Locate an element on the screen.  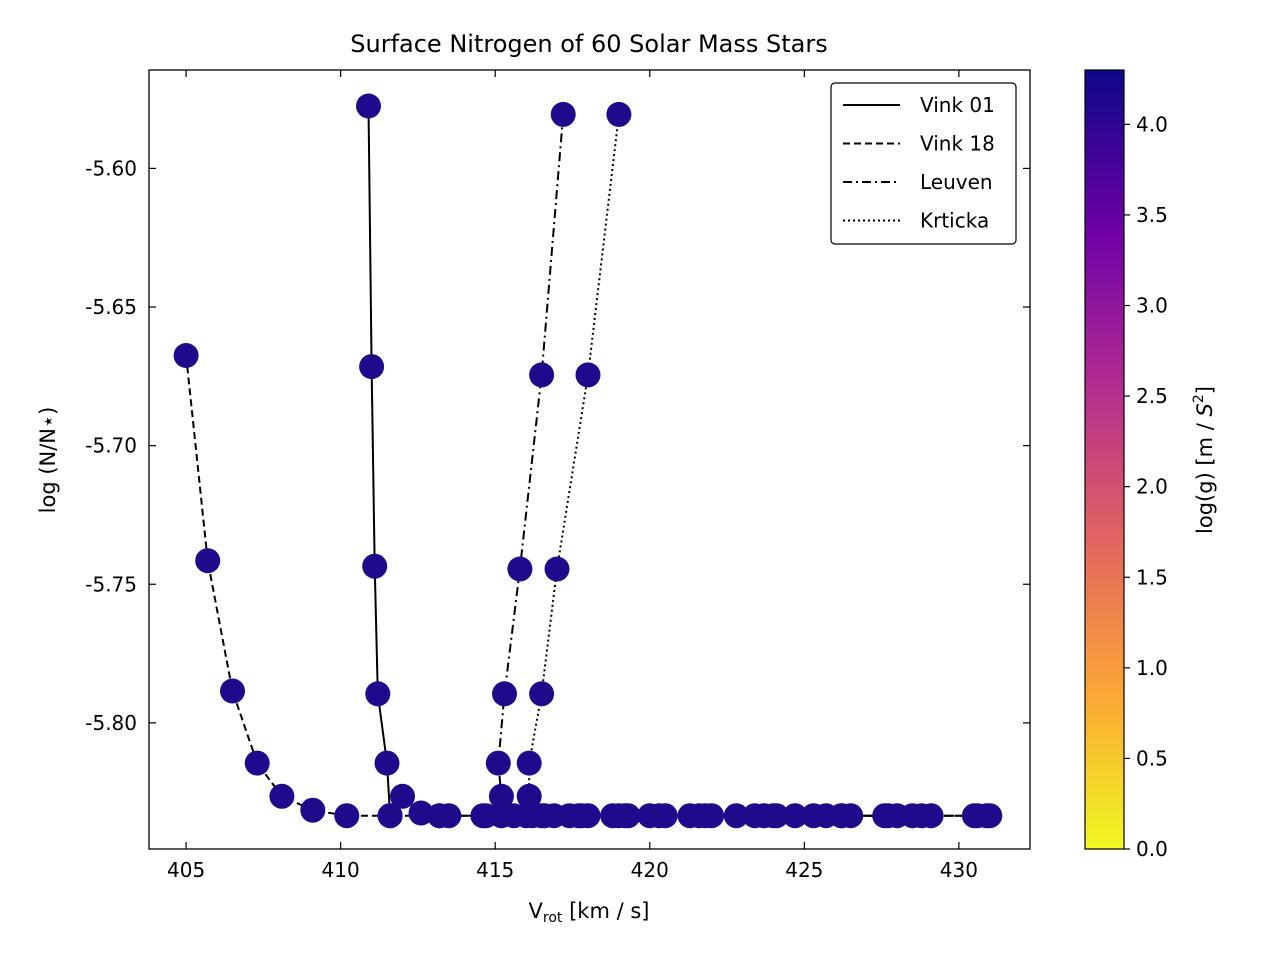
legend: Vink 01 Vink 18 Leuven Krticka is located at coordinates (923, 163).